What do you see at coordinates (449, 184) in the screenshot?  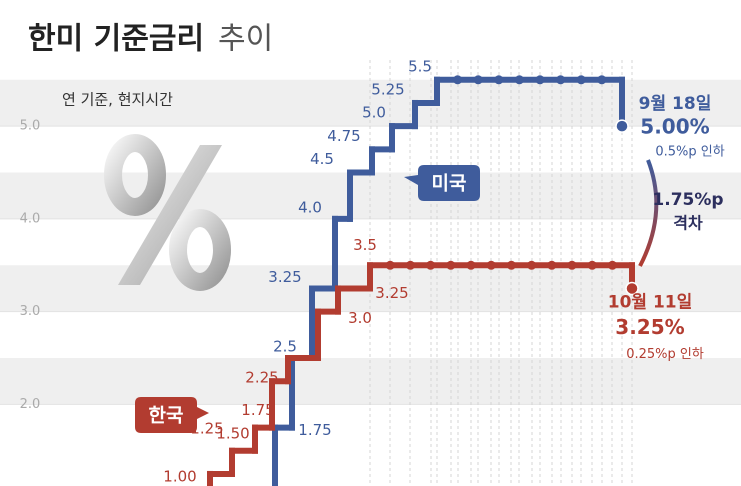 I see `legend-label: 미국` at bounding box center [449, 184].